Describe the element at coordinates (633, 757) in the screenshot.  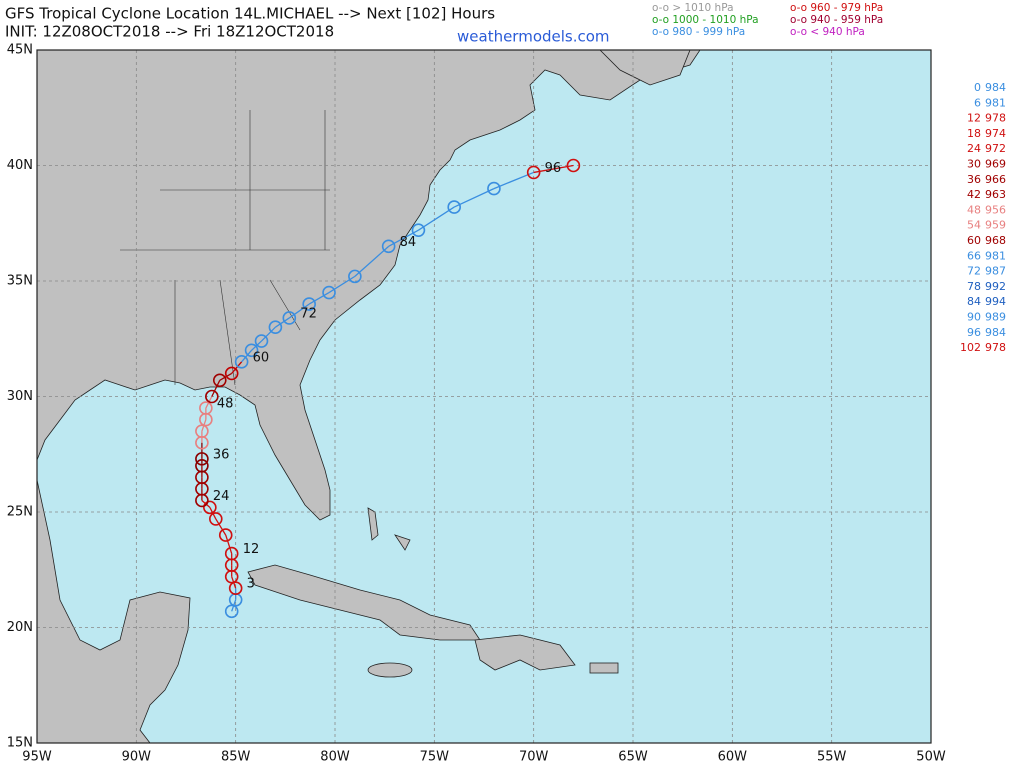
I see `lon-label: 65W` at that location.